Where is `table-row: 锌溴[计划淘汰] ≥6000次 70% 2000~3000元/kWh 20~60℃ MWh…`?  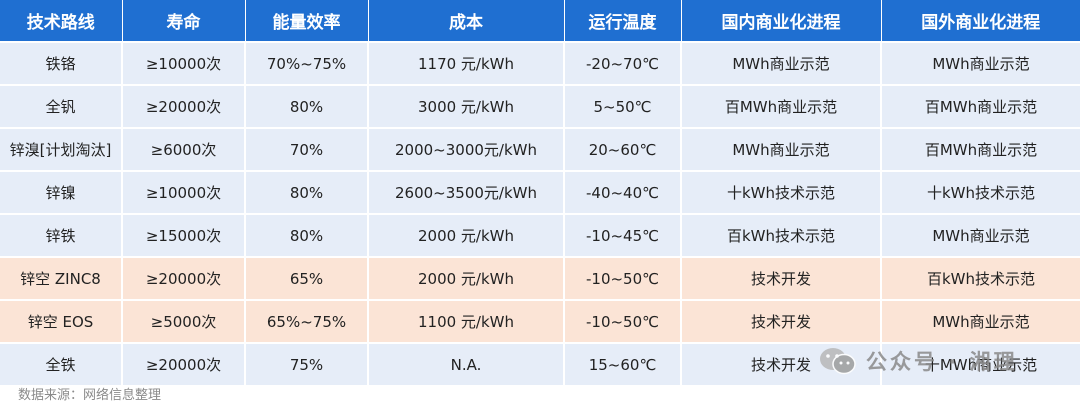
table-row: 锌溴[计划淘汰] ≥6000次 70% 2000~3000元/kWh 20~60℃ MWh… is located at coordinates (540, 150).